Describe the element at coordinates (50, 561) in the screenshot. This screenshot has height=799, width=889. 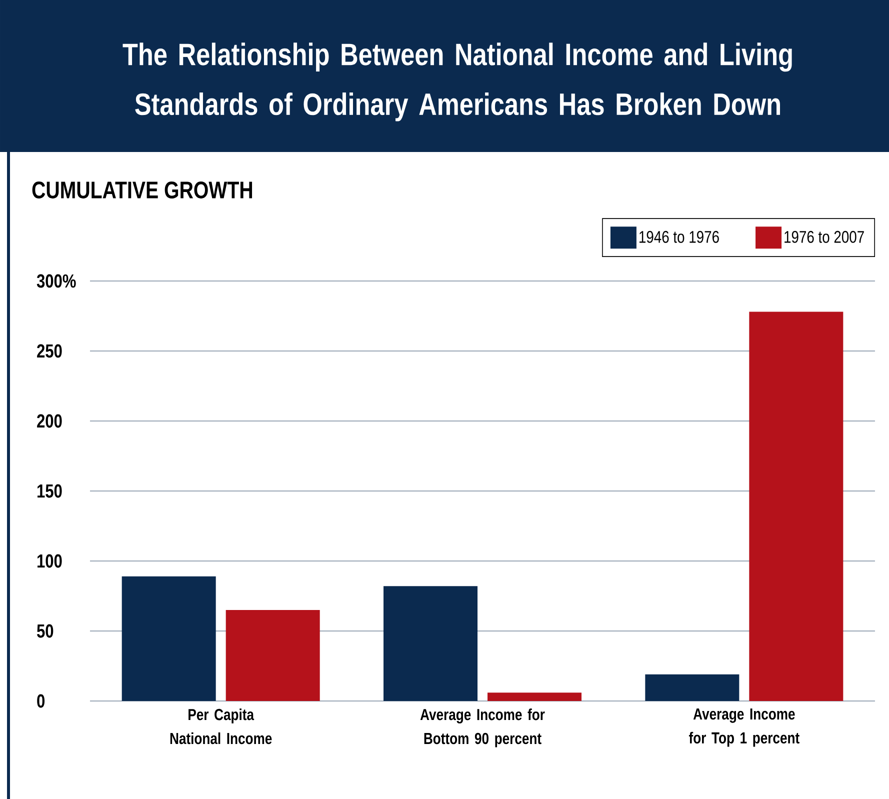
I see `y-tick-label: 100` at that location.